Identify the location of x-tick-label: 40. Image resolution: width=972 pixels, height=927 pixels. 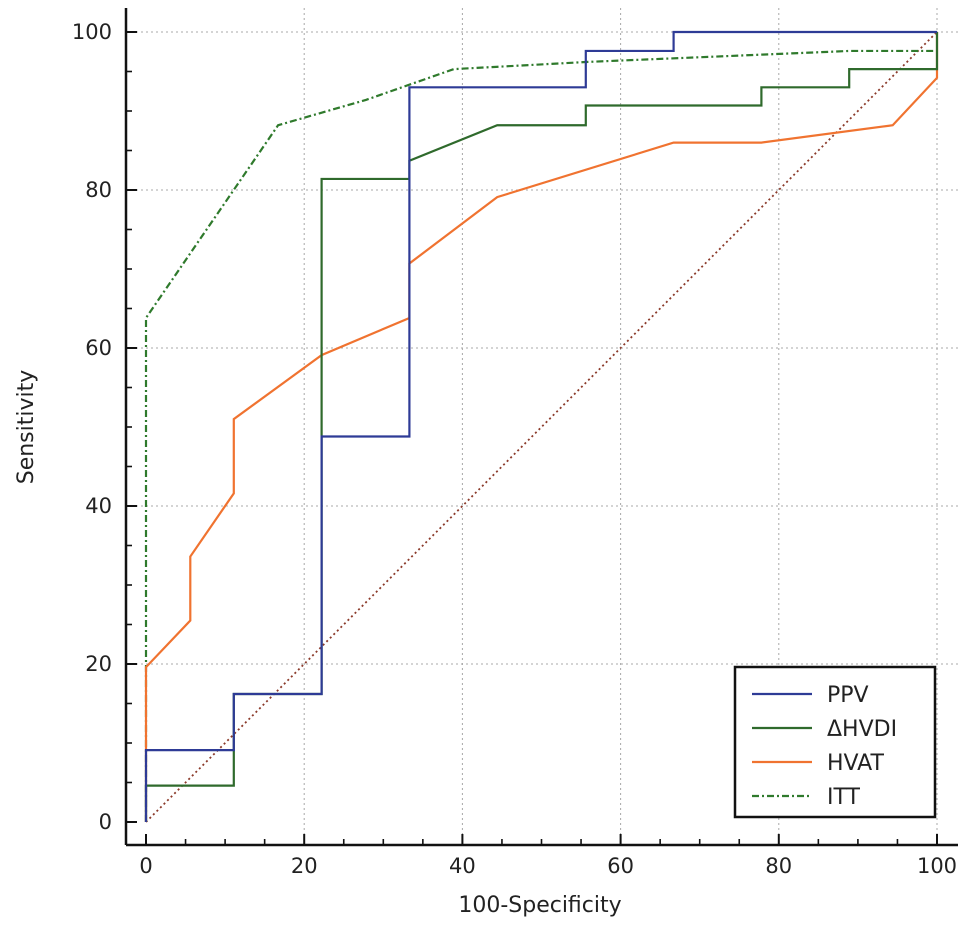
(462, 866).